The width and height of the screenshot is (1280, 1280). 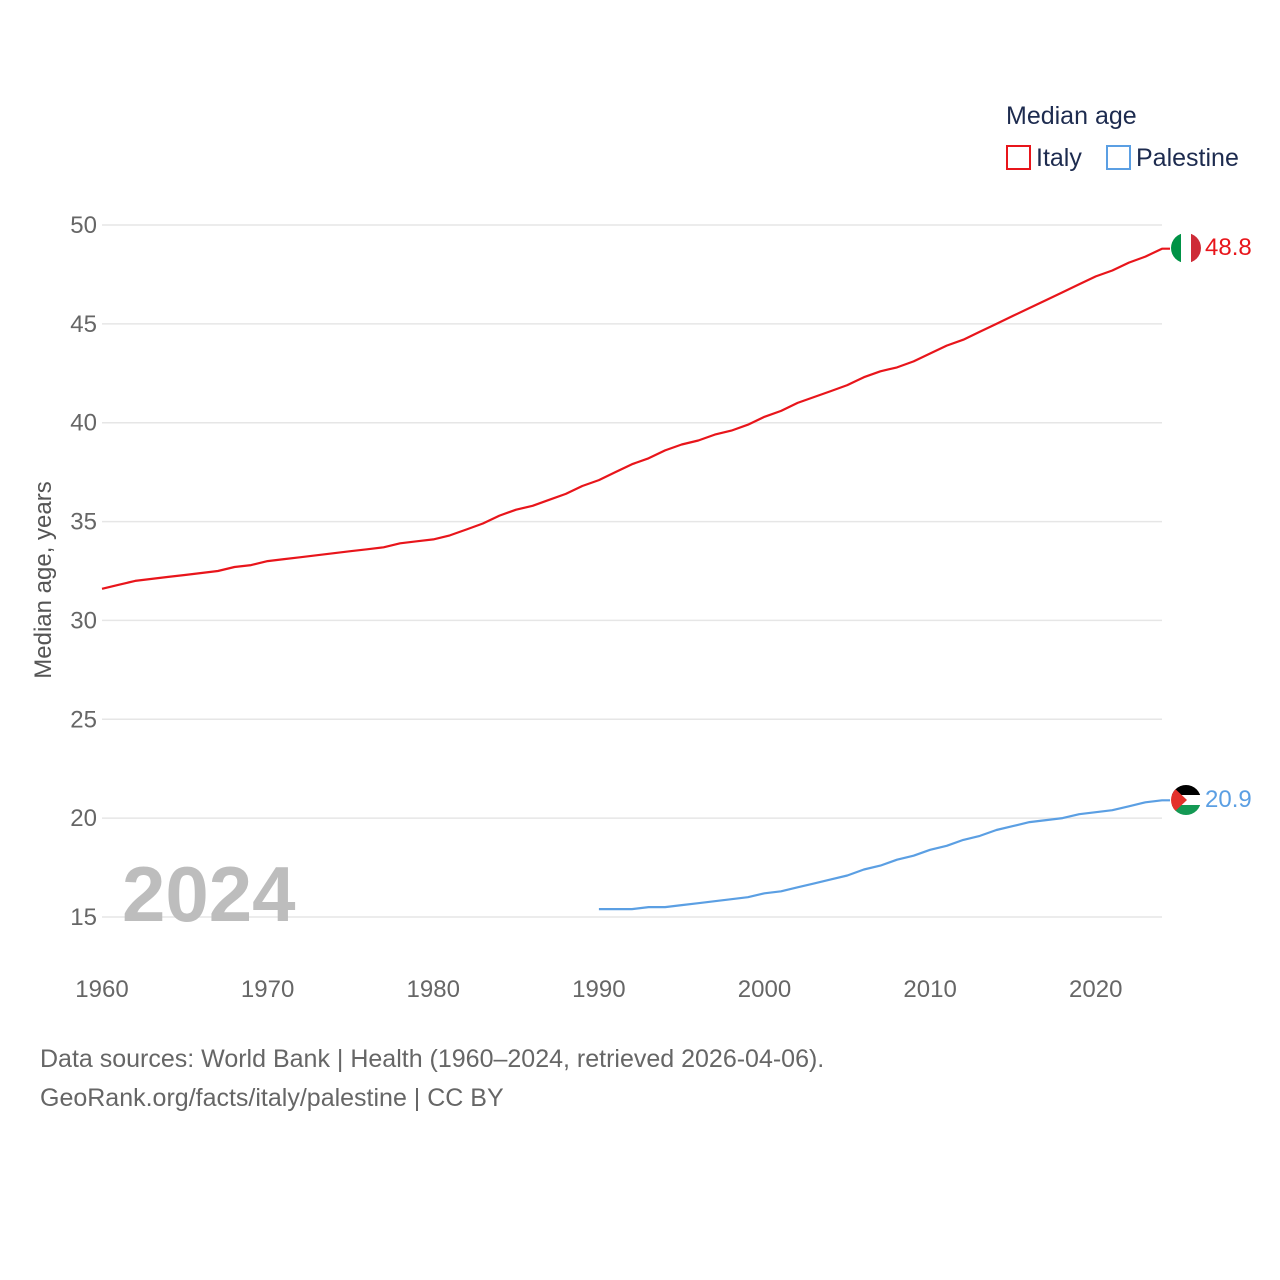 What do you see at coordinates (83, 324) in the screenshot?
I see `y-tick-label: 45` at bounding box center [83, 324].